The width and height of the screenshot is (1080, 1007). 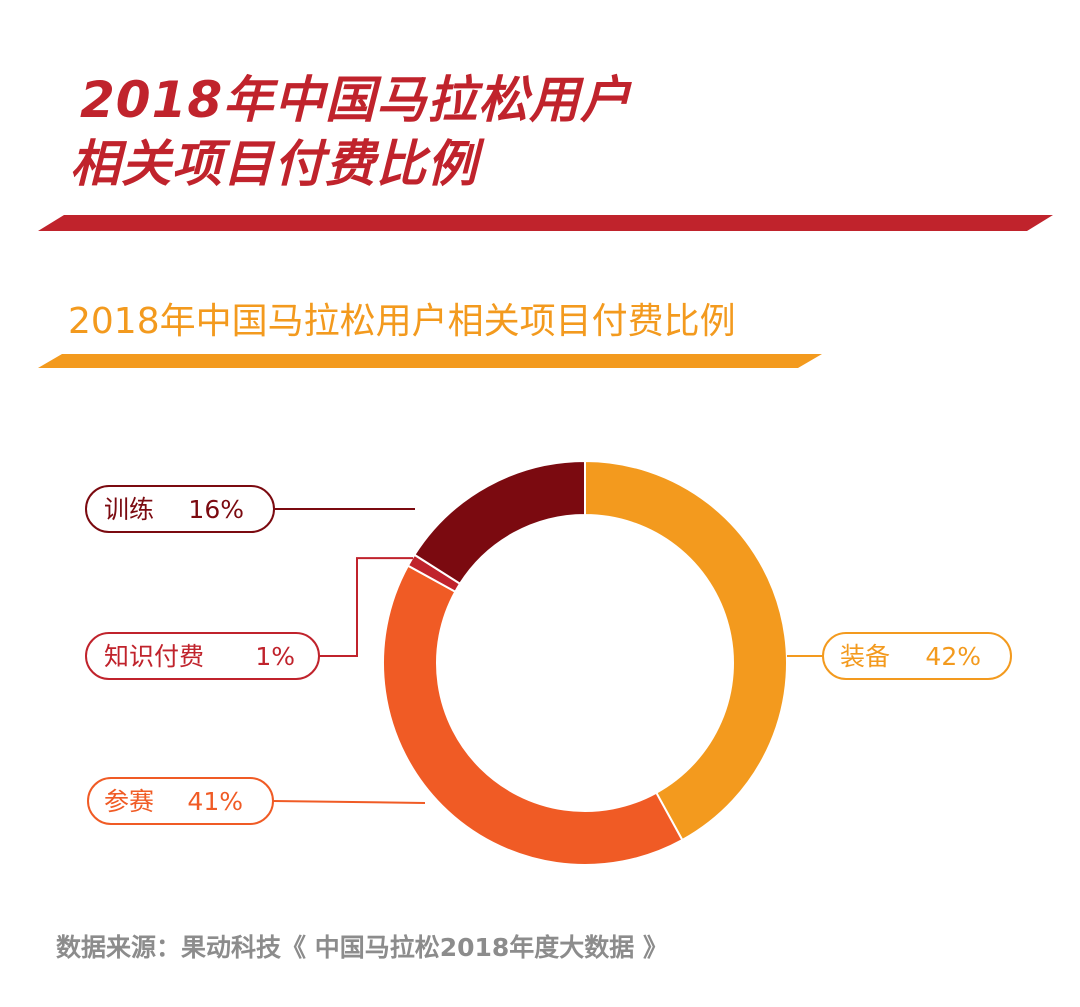 What do you see at coordinates (129, 801) in the screenshot?
I see `slice-label-1: 参赛` at bounding box center [129, 801].